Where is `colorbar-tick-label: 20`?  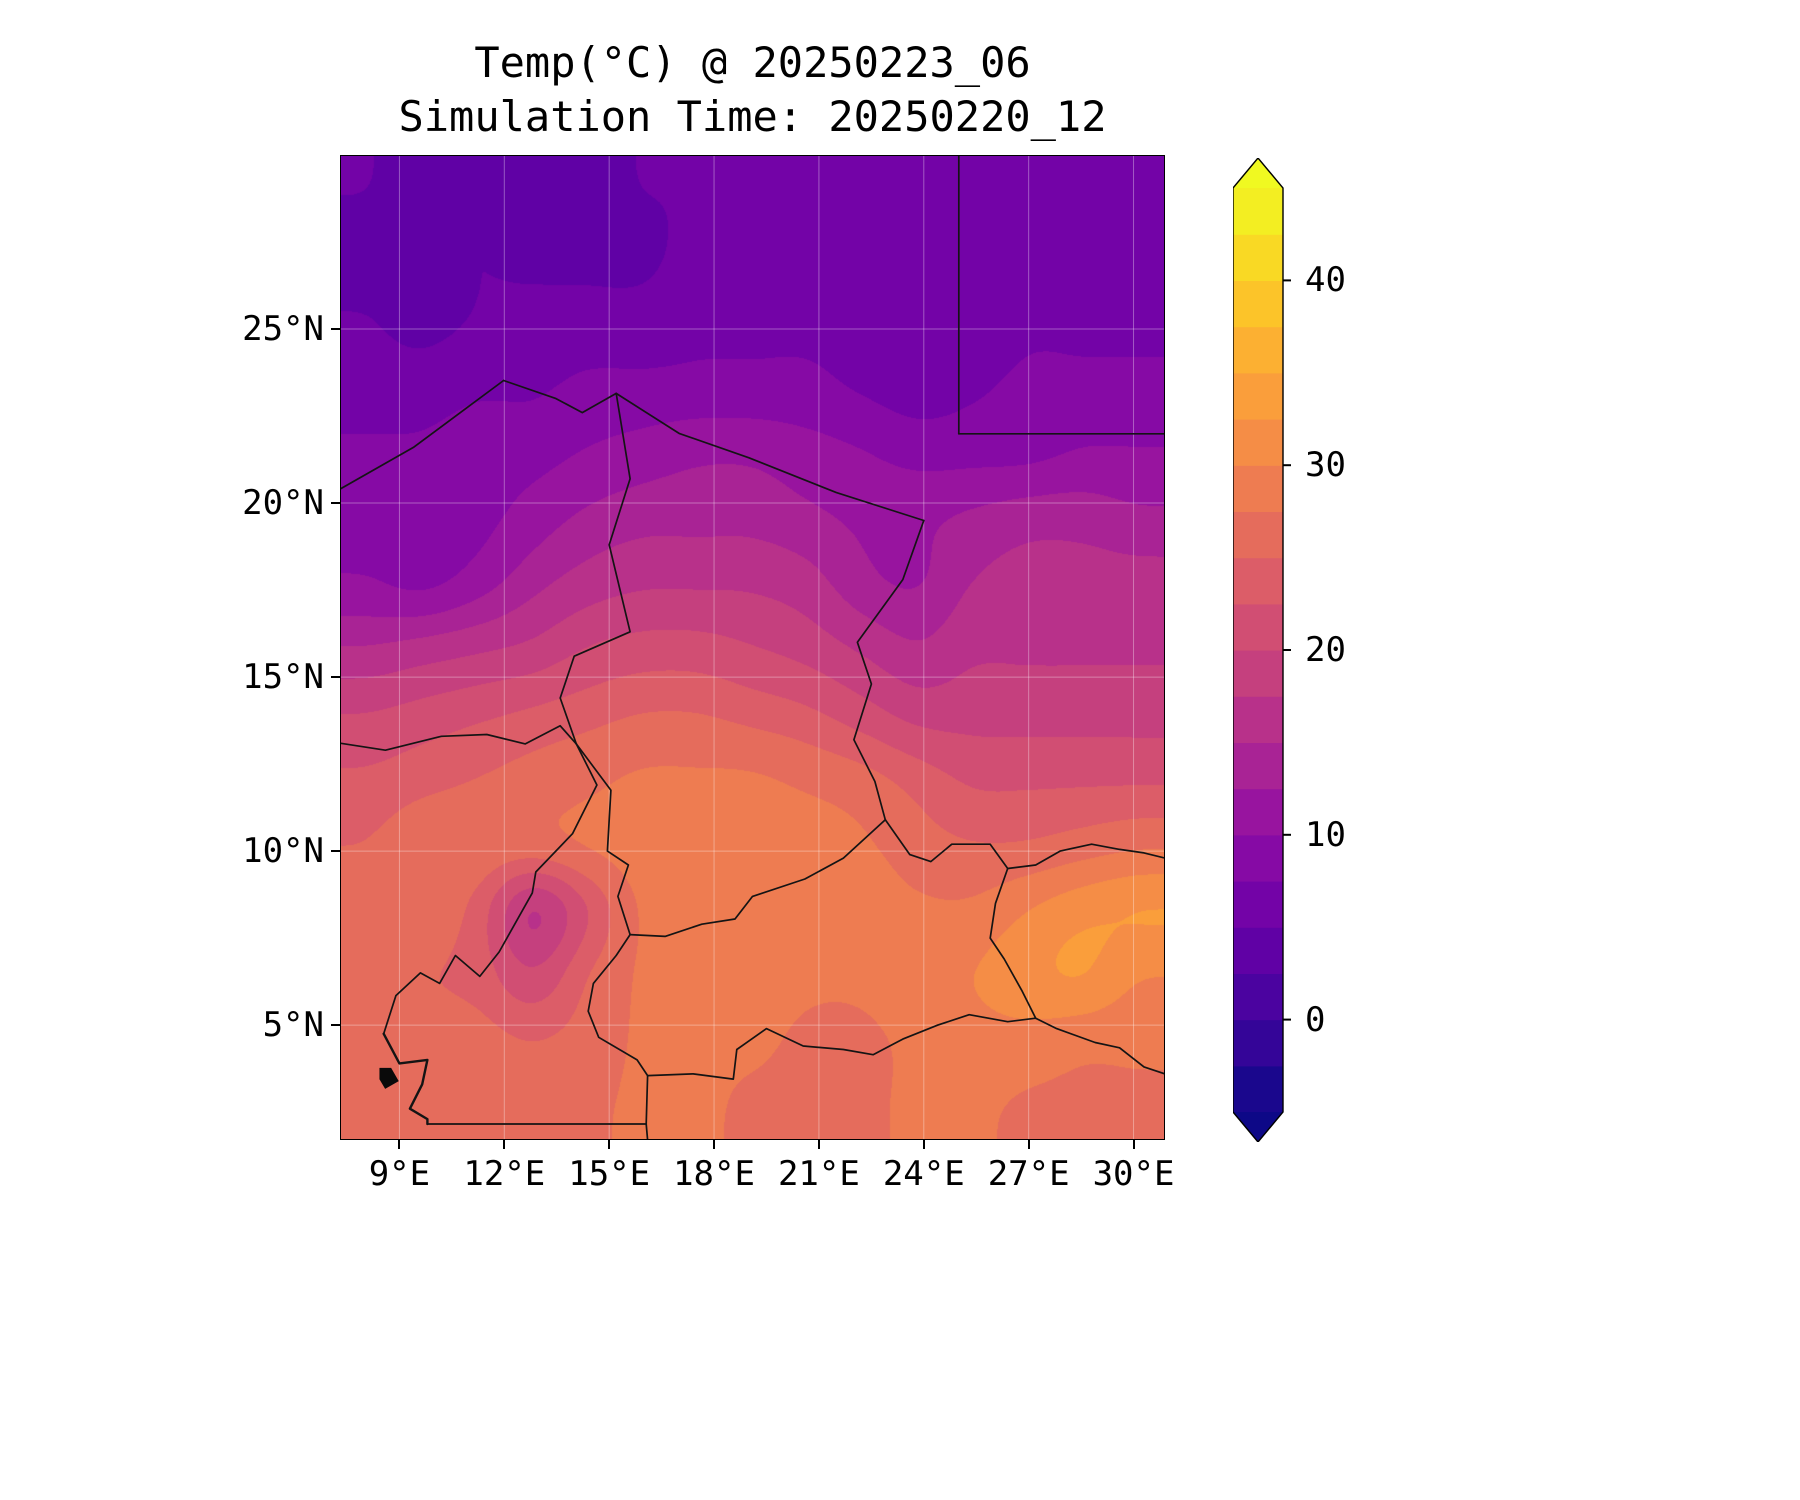 colorbar-tick-label: 20 is located at coordinates (1325, 650).